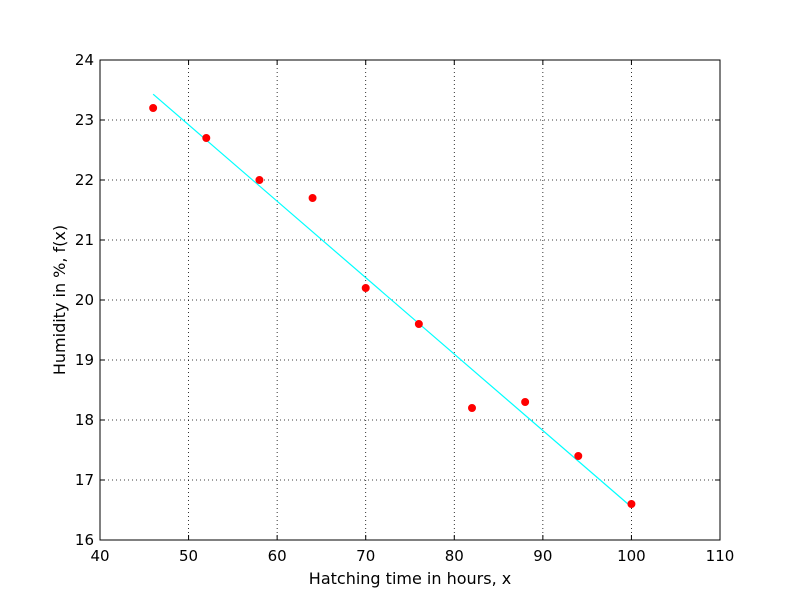  I want to click on x-axis-label: Hatching time in hours, x, so click(410, 578).